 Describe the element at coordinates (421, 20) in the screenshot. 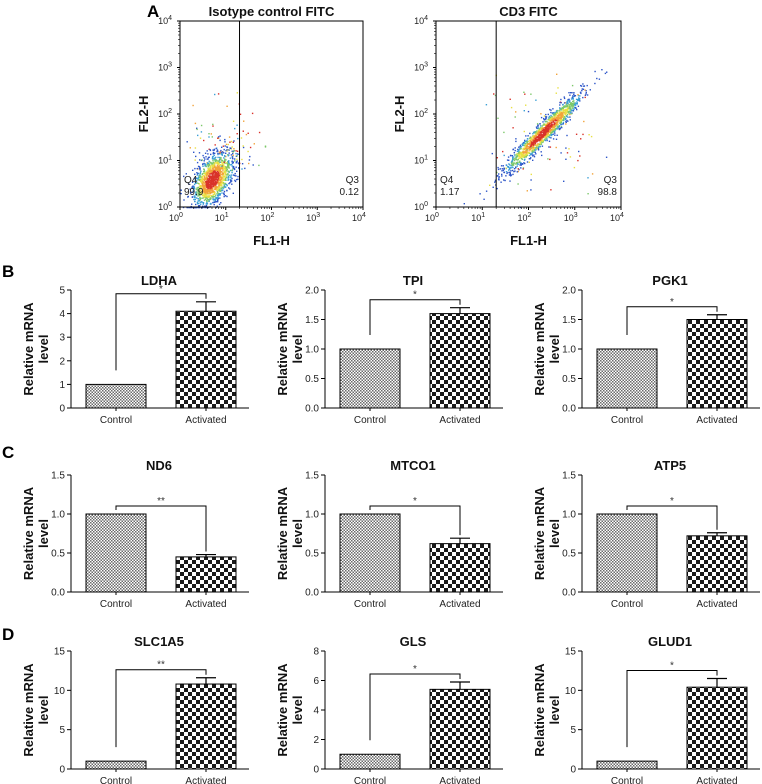

I see `y-tick-label: 104` at that location.